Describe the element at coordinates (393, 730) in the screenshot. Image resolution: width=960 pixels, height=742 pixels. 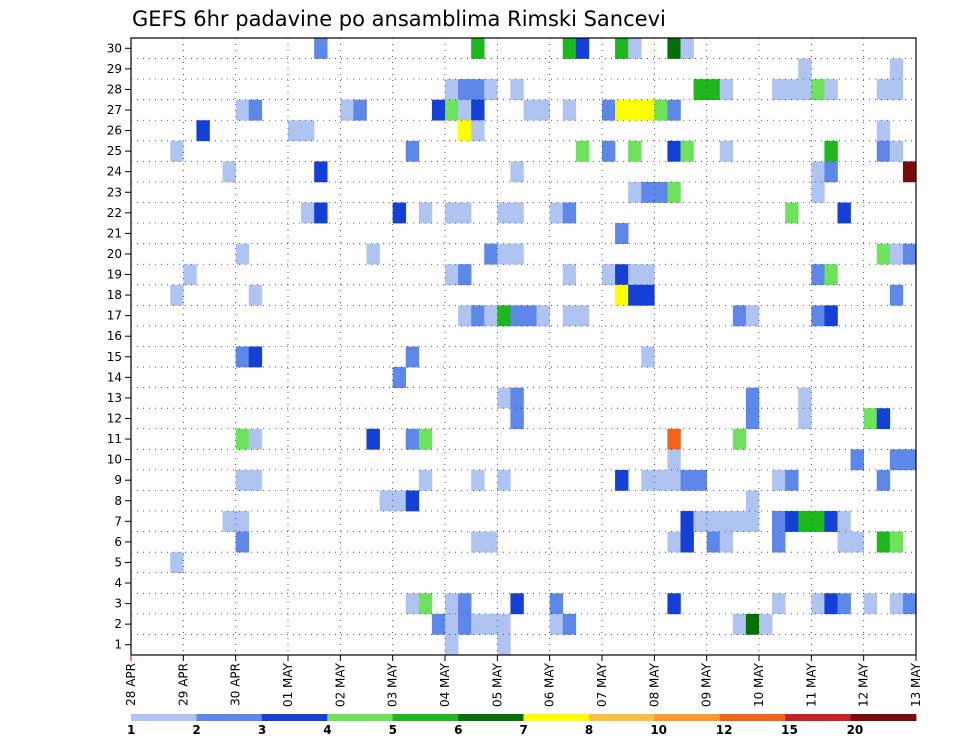
I see `colorbar-label: 5` at that location.